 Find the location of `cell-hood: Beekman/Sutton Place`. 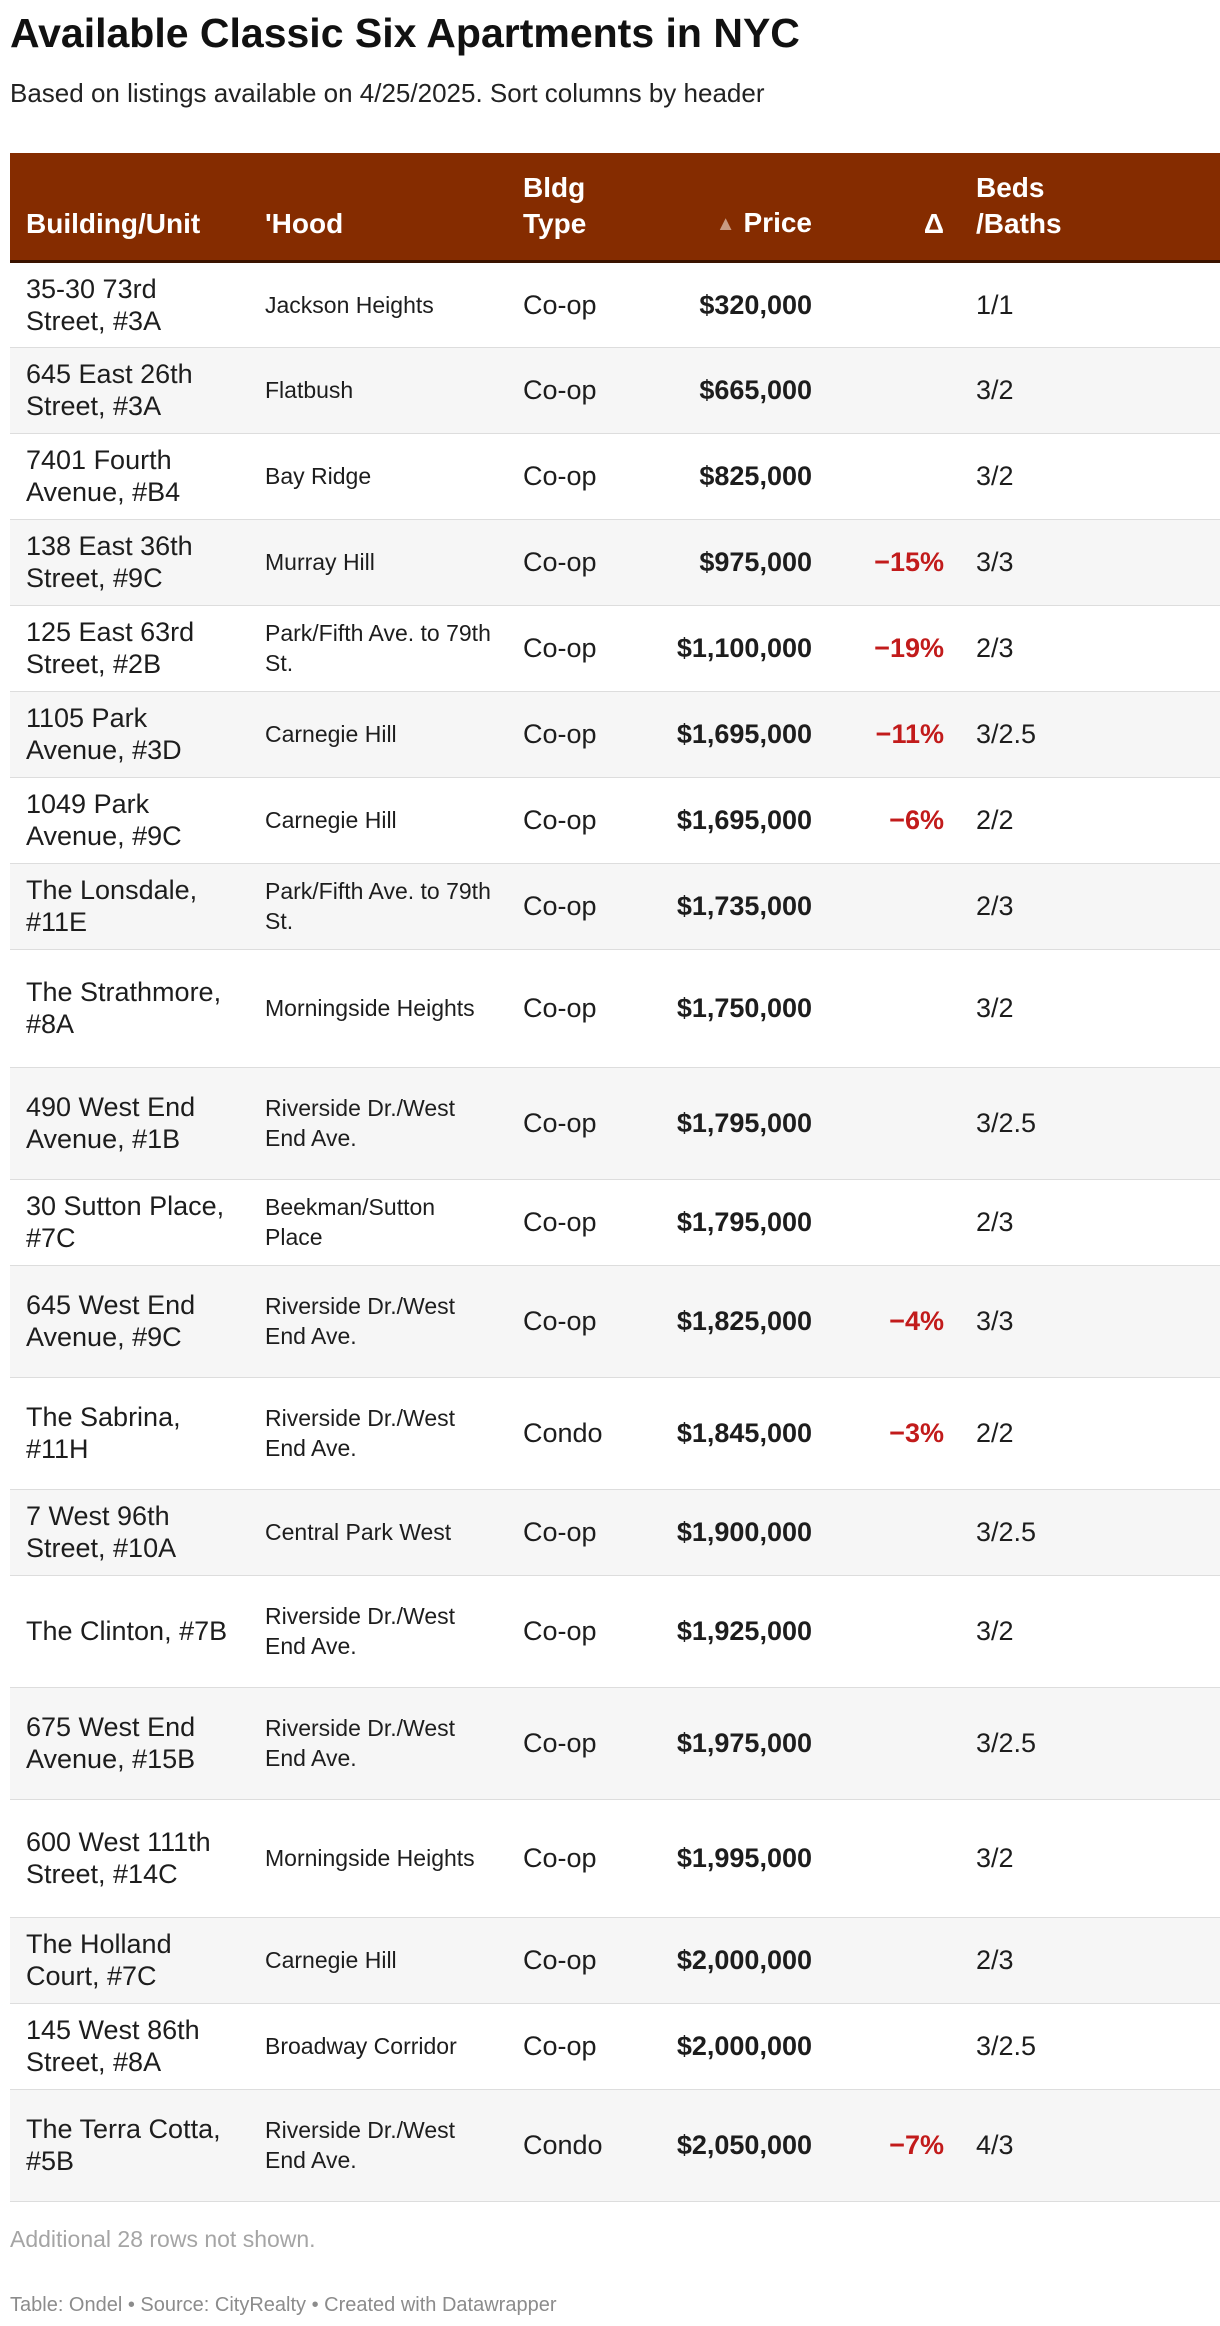

cell-hood: Beekman/Sutton Place is located at coordinates (350, 1222).